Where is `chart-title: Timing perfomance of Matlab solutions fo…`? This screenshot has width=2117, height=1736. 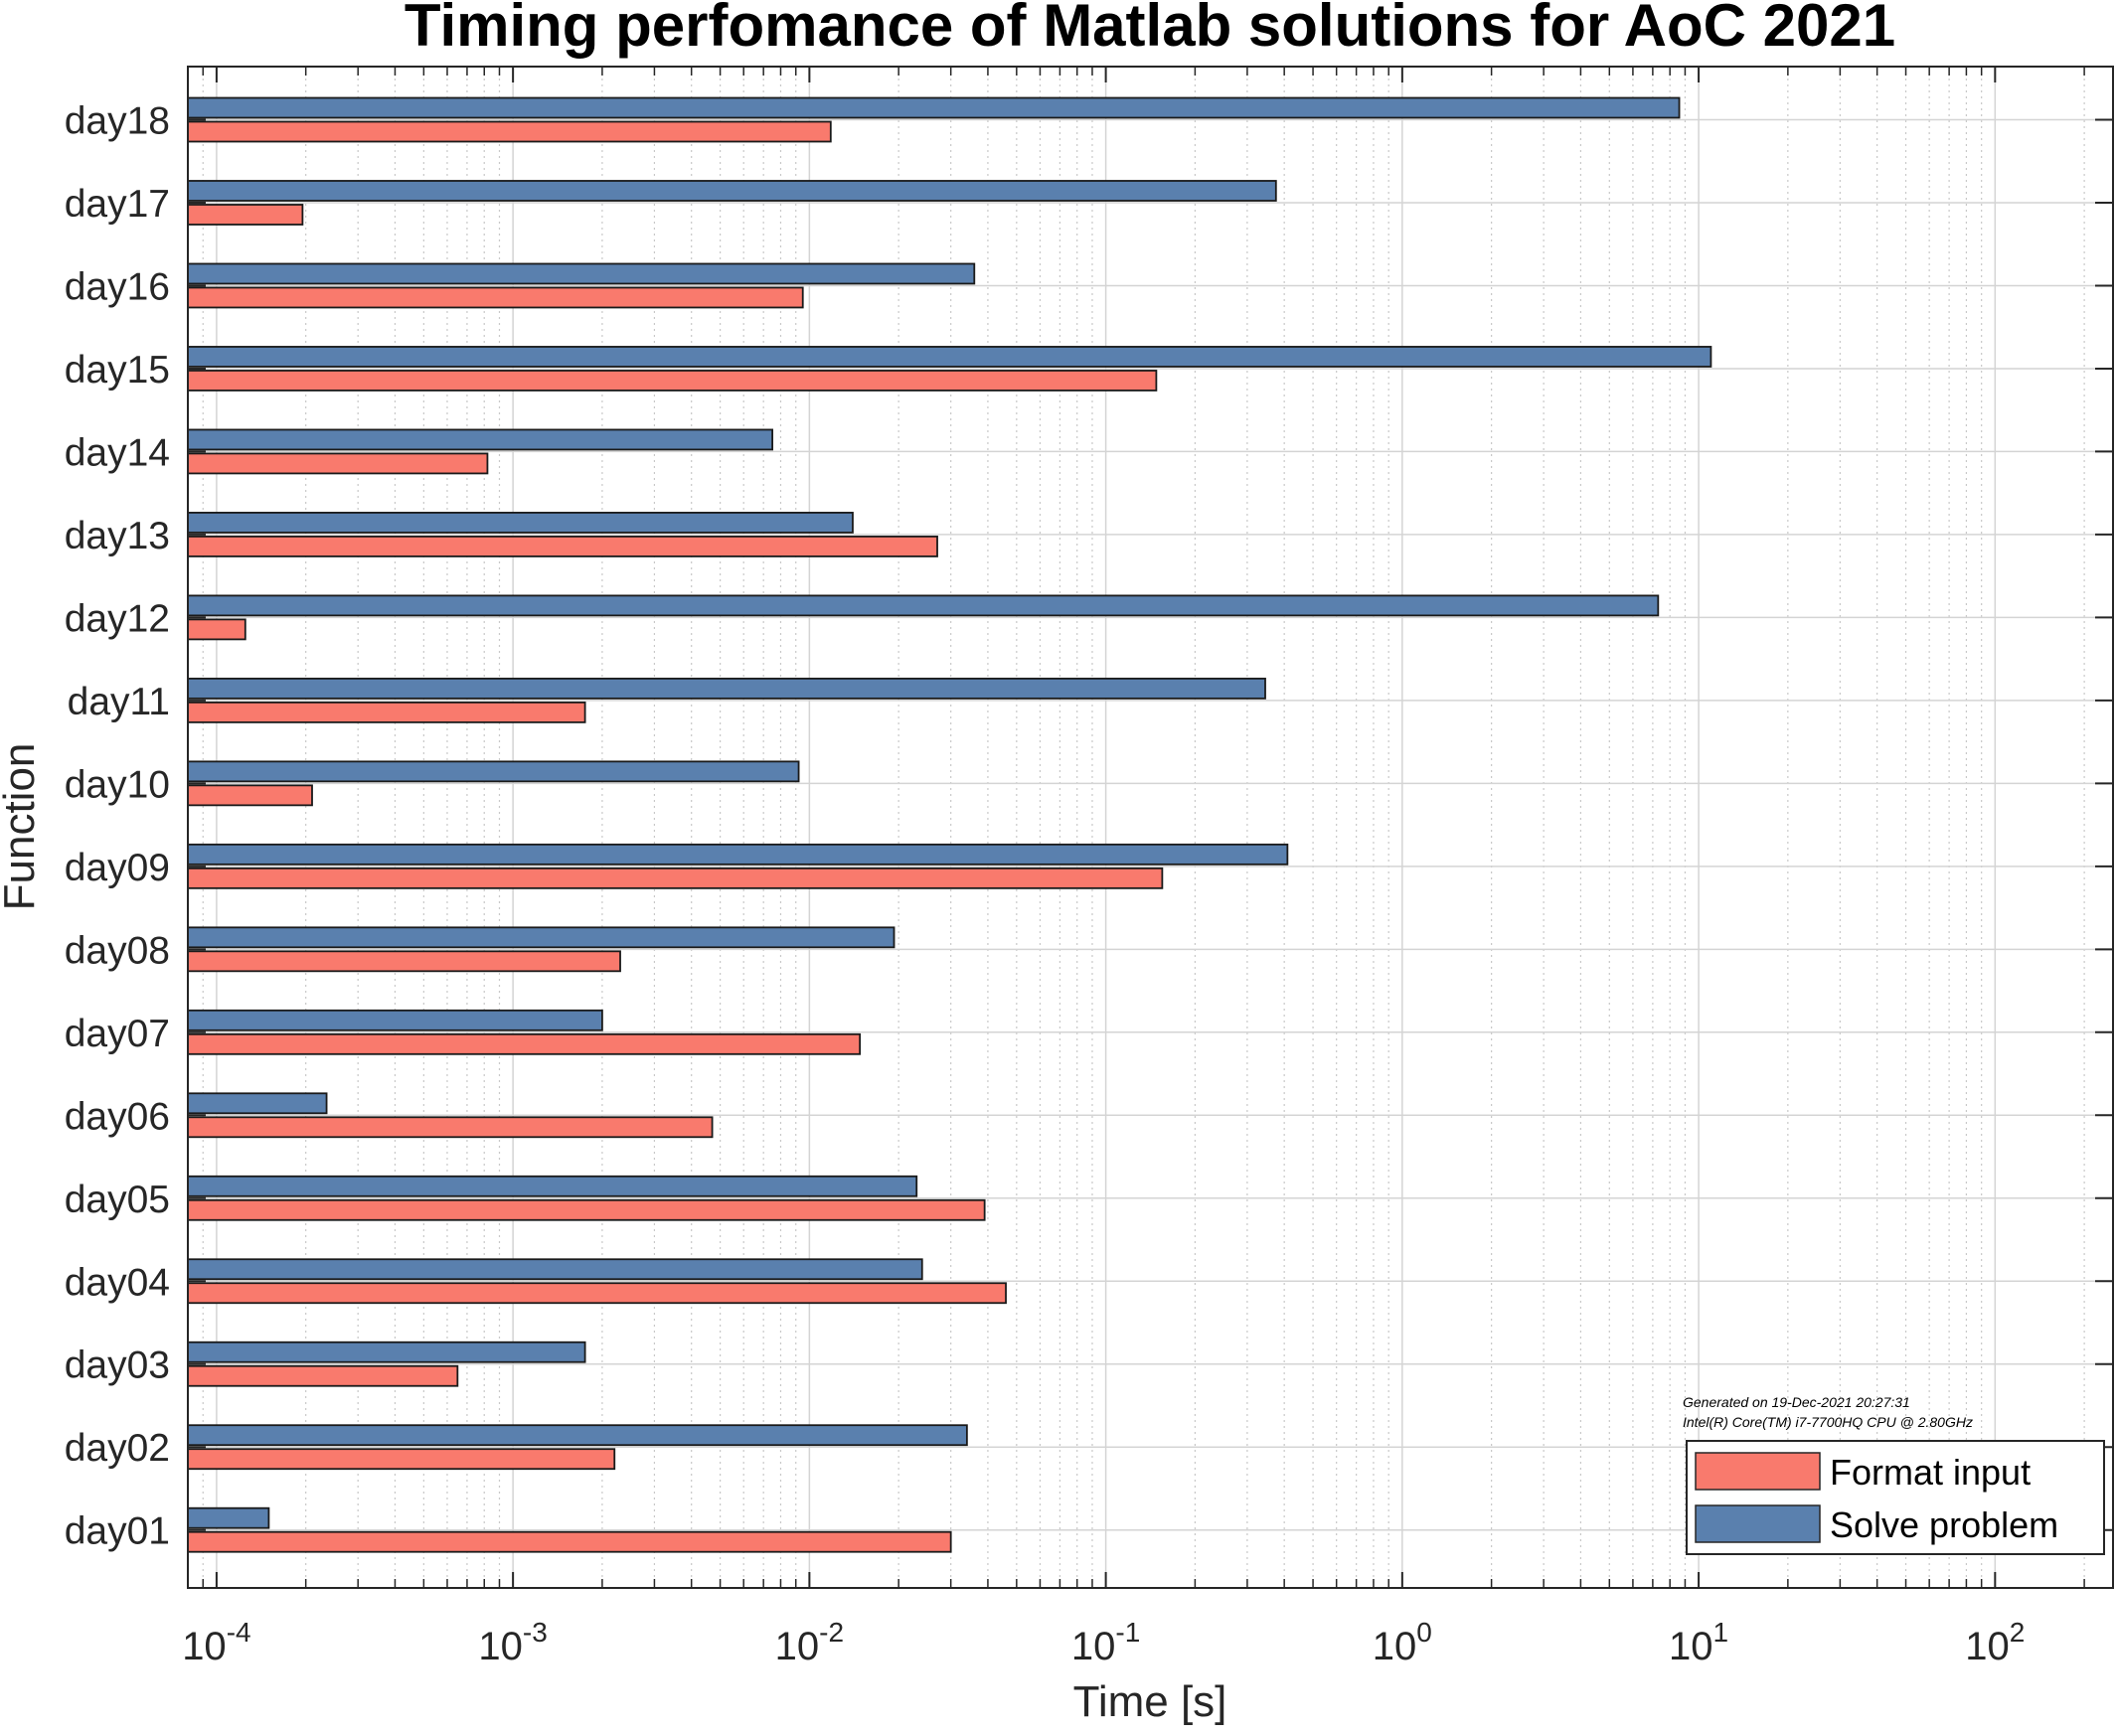 chart-title: Timing perfomance of Matlab solutions fo… is located at coordinates (1150, 29).